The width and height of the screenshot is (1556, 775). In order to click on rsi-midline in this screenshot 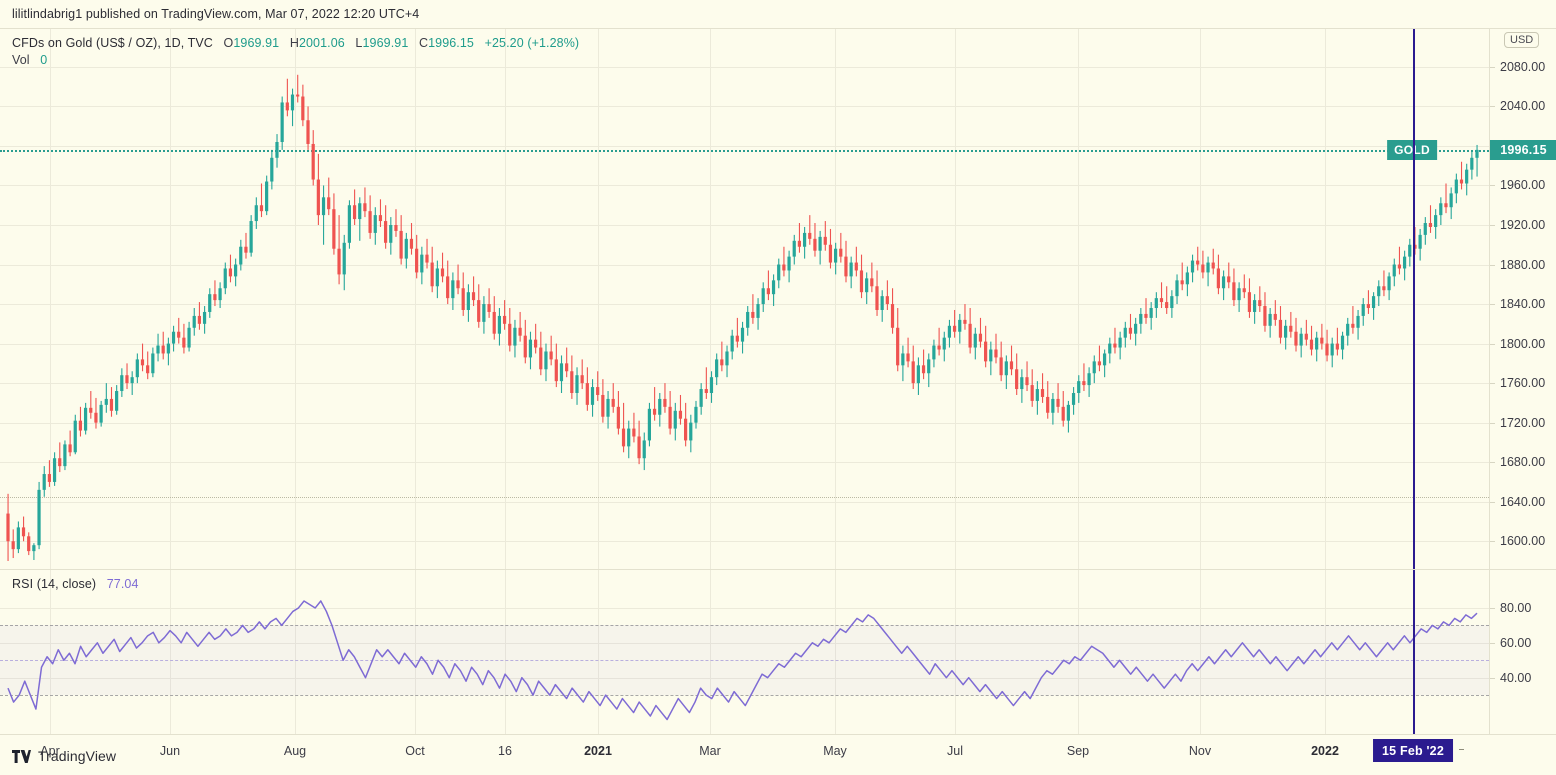, I will do `click(744, 661)`.